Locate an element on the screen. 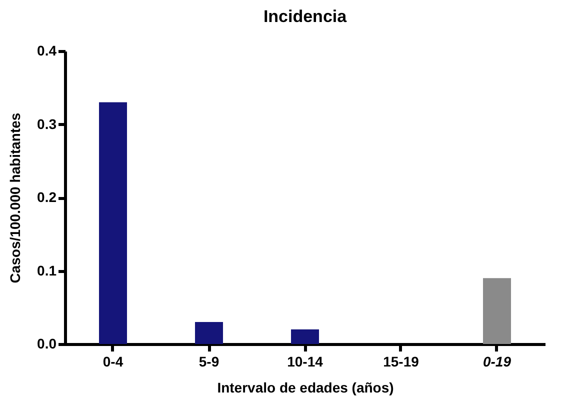 The height and width of the screenshot is (405, 587). x-tick-label: 0-19 is located at coordinates (497, 362).